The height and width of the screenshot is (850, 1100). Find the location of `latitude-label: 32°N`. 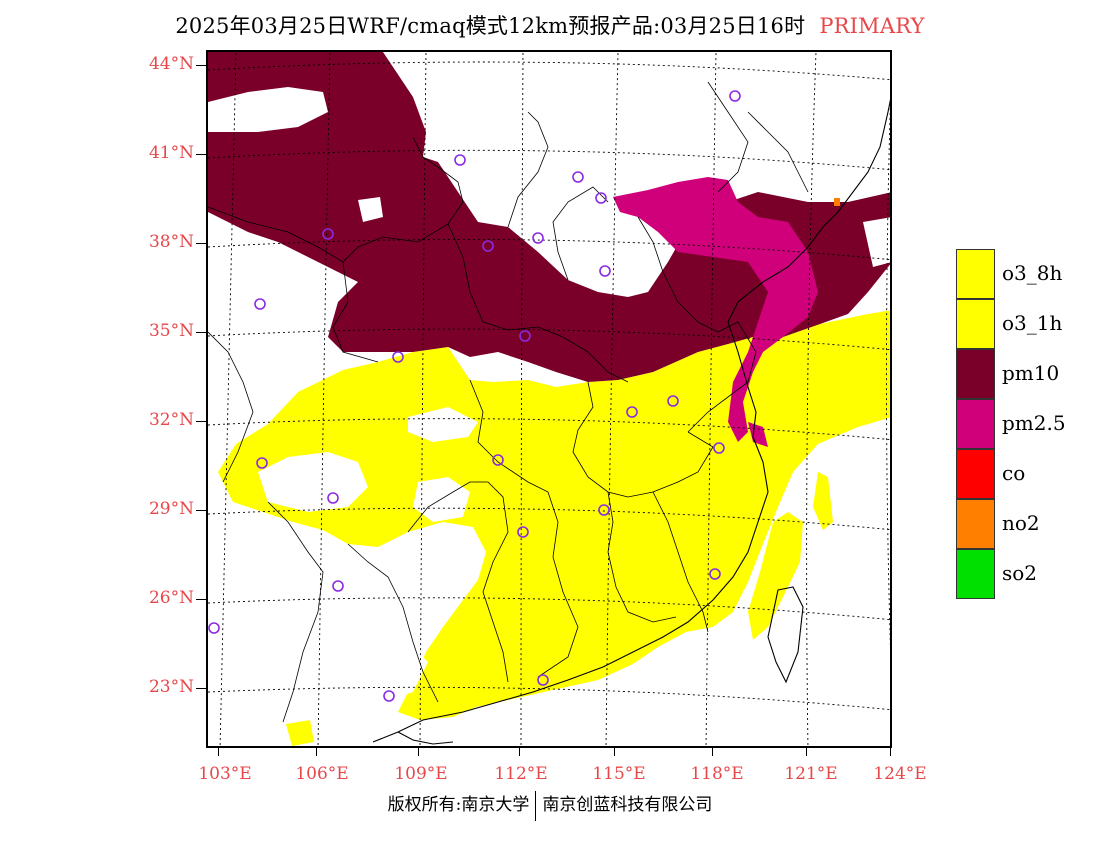

latitude-label: 32°N is located at coordinates (171, 420).